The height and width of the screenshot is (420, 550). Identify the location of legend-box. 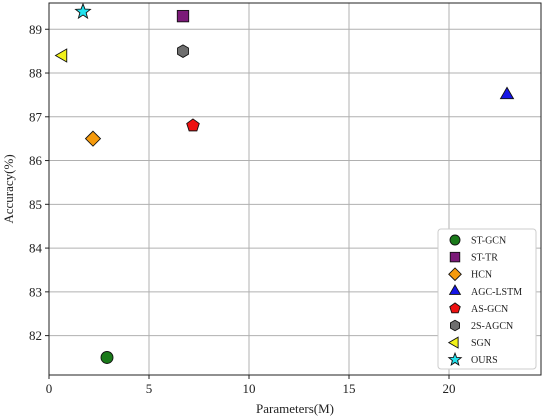
(487, 299).